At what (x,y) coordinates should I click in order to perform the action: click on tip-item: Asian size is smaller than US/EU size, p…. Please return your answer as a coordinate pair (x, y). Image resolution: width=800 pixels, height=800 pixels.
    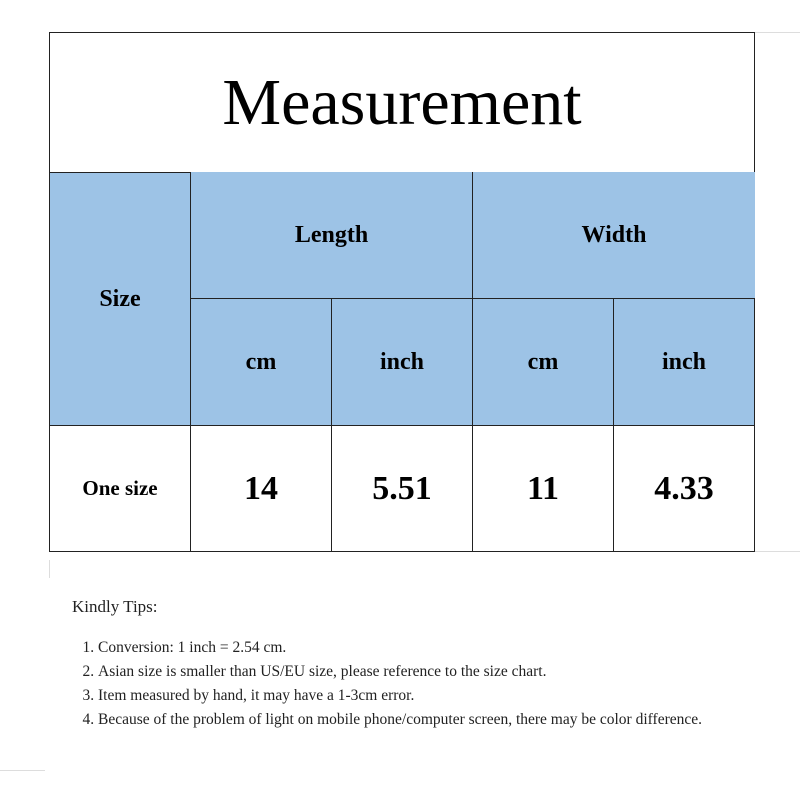
    Looking at the image, I should click on (408, 672).